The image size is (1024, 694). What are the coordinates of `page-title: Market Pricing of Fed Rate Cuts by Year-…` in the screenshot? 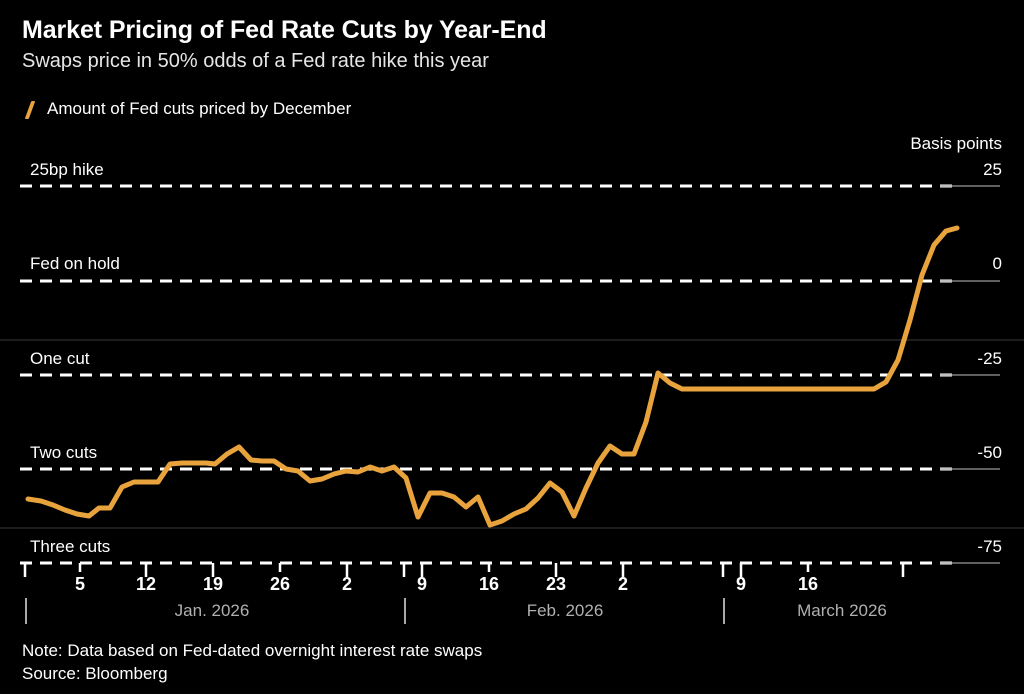 It's located at (284, 30).